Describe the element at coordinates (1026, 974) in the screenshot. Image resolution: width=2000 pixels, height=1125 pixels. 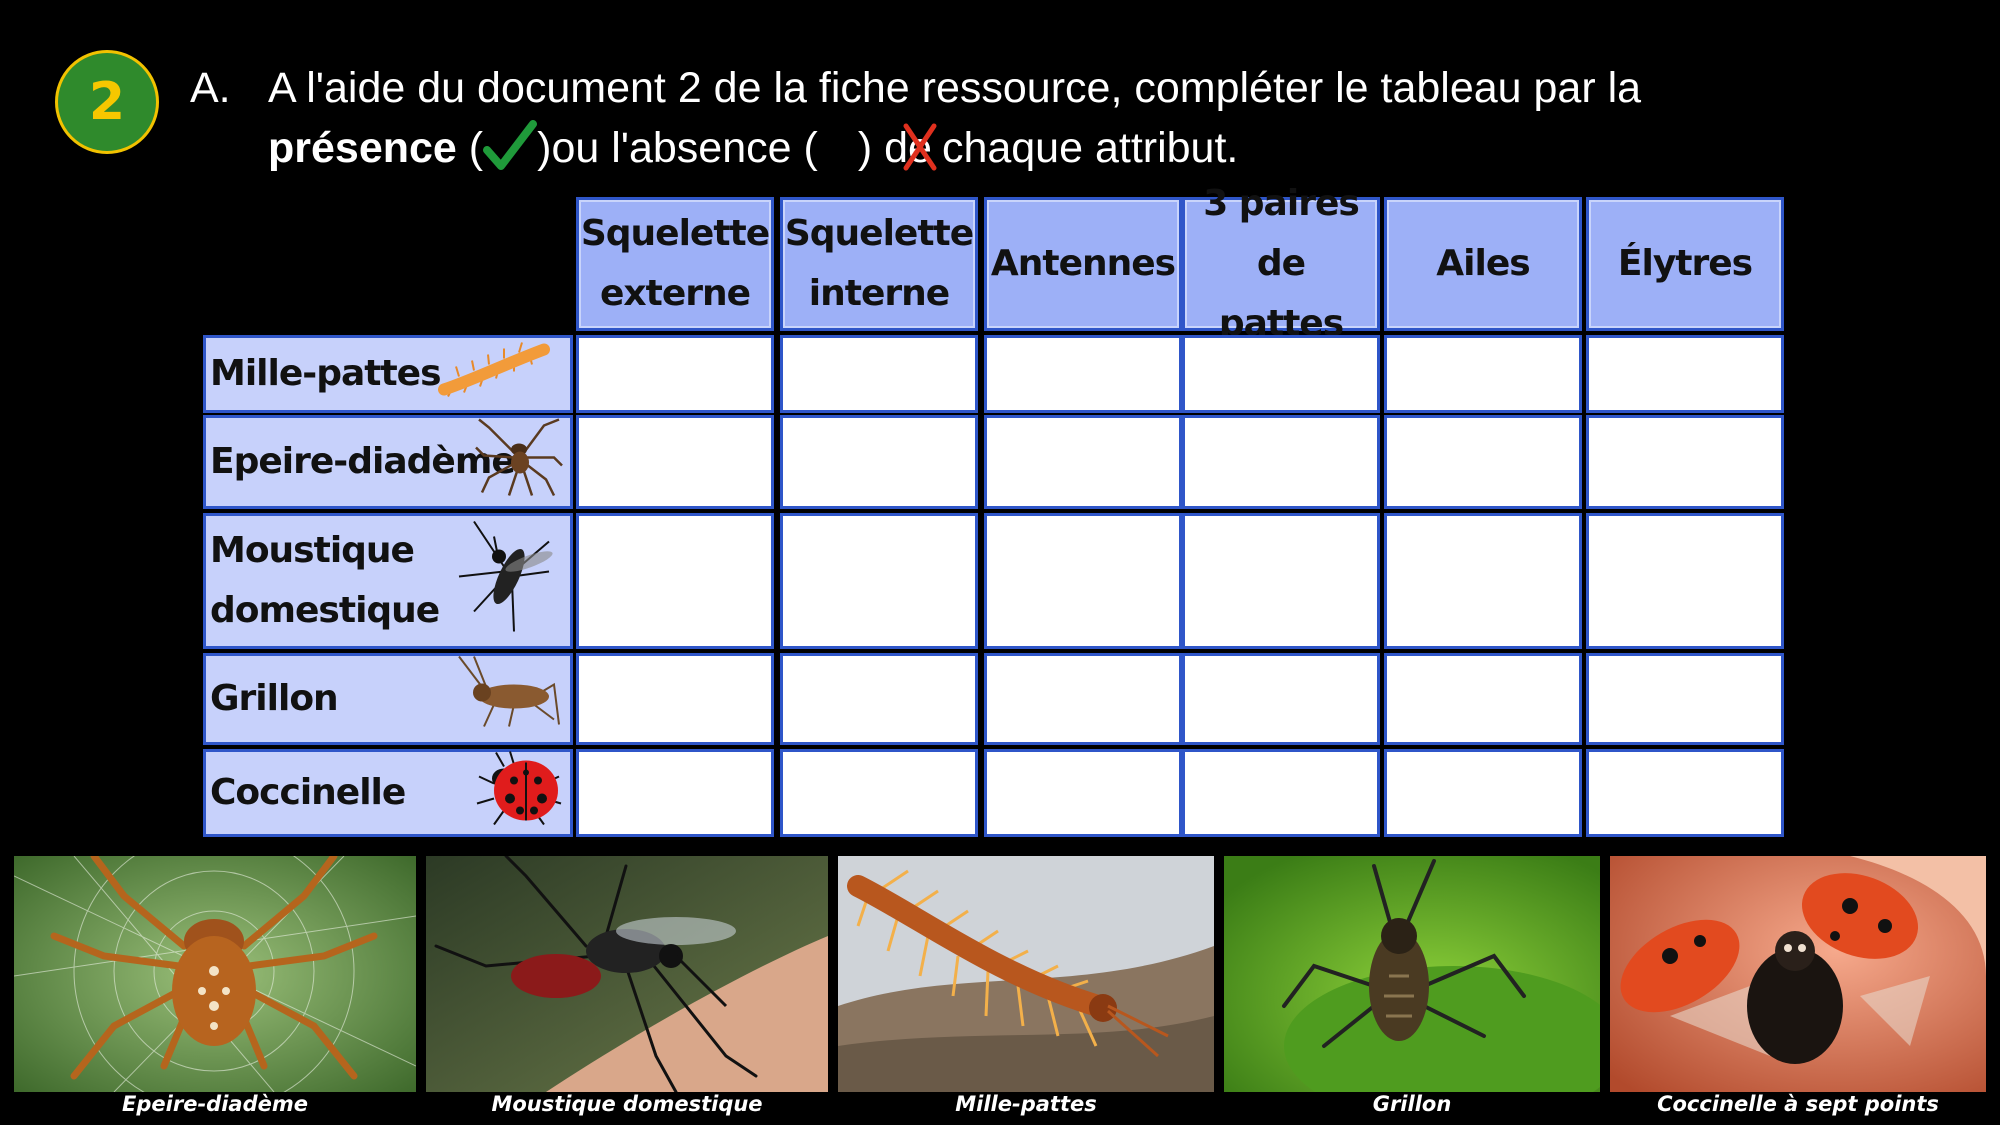
I see `centipede-photo` at that location.